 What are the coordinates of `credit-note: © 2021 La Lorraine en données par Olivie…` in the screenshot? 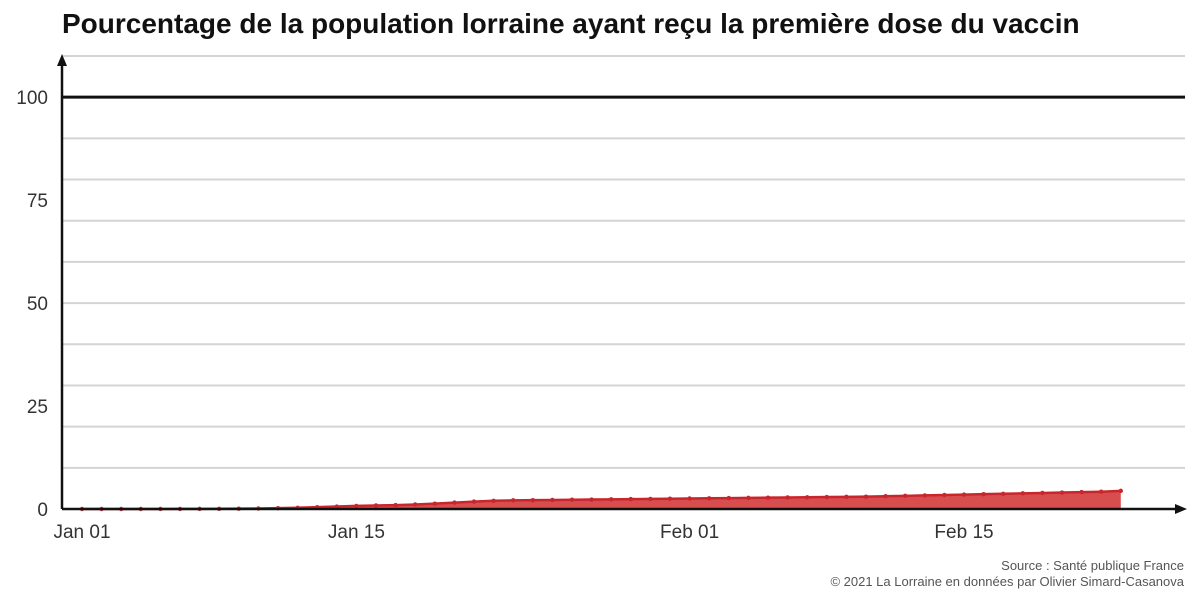 It's located at (1007, 581).